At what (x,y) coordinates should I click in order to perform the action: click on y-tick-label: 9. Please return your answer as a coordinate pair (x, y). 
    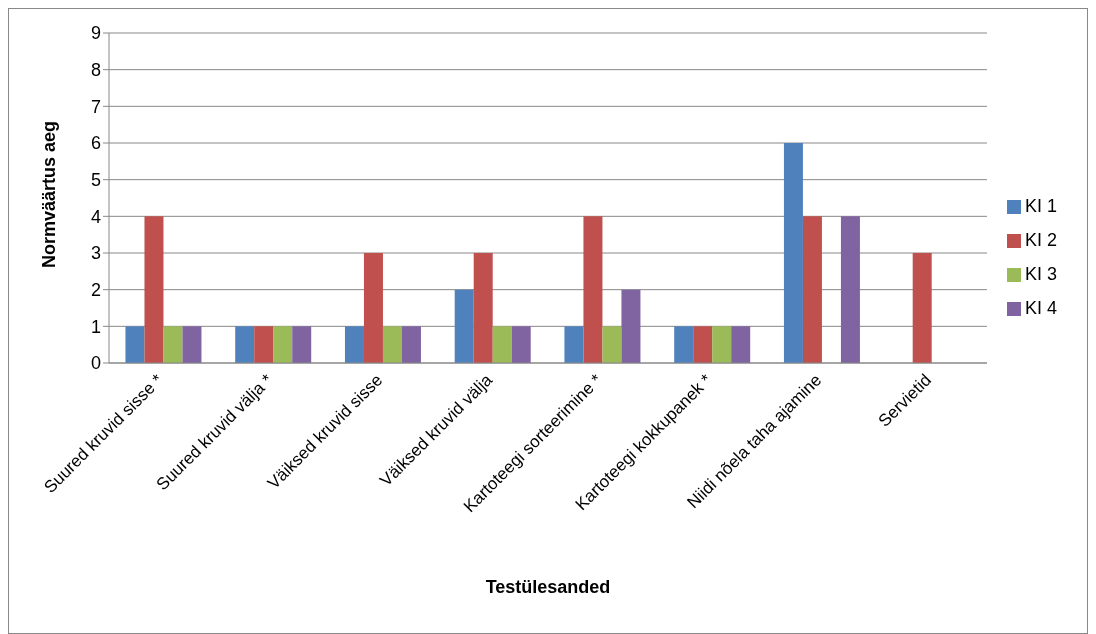
    Looking at the image, I should click on (95, 33).